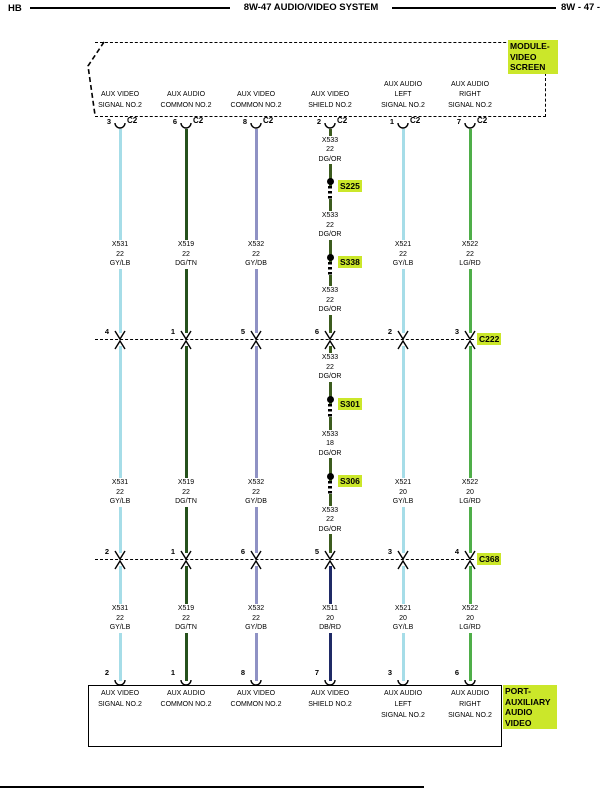 Image resolution: width=605 pixels, height=792 pixels. I want to click on bottom-module-pin-label: AUX AUDIO LEFT SIGNAL NO.2, so click(403, 705).